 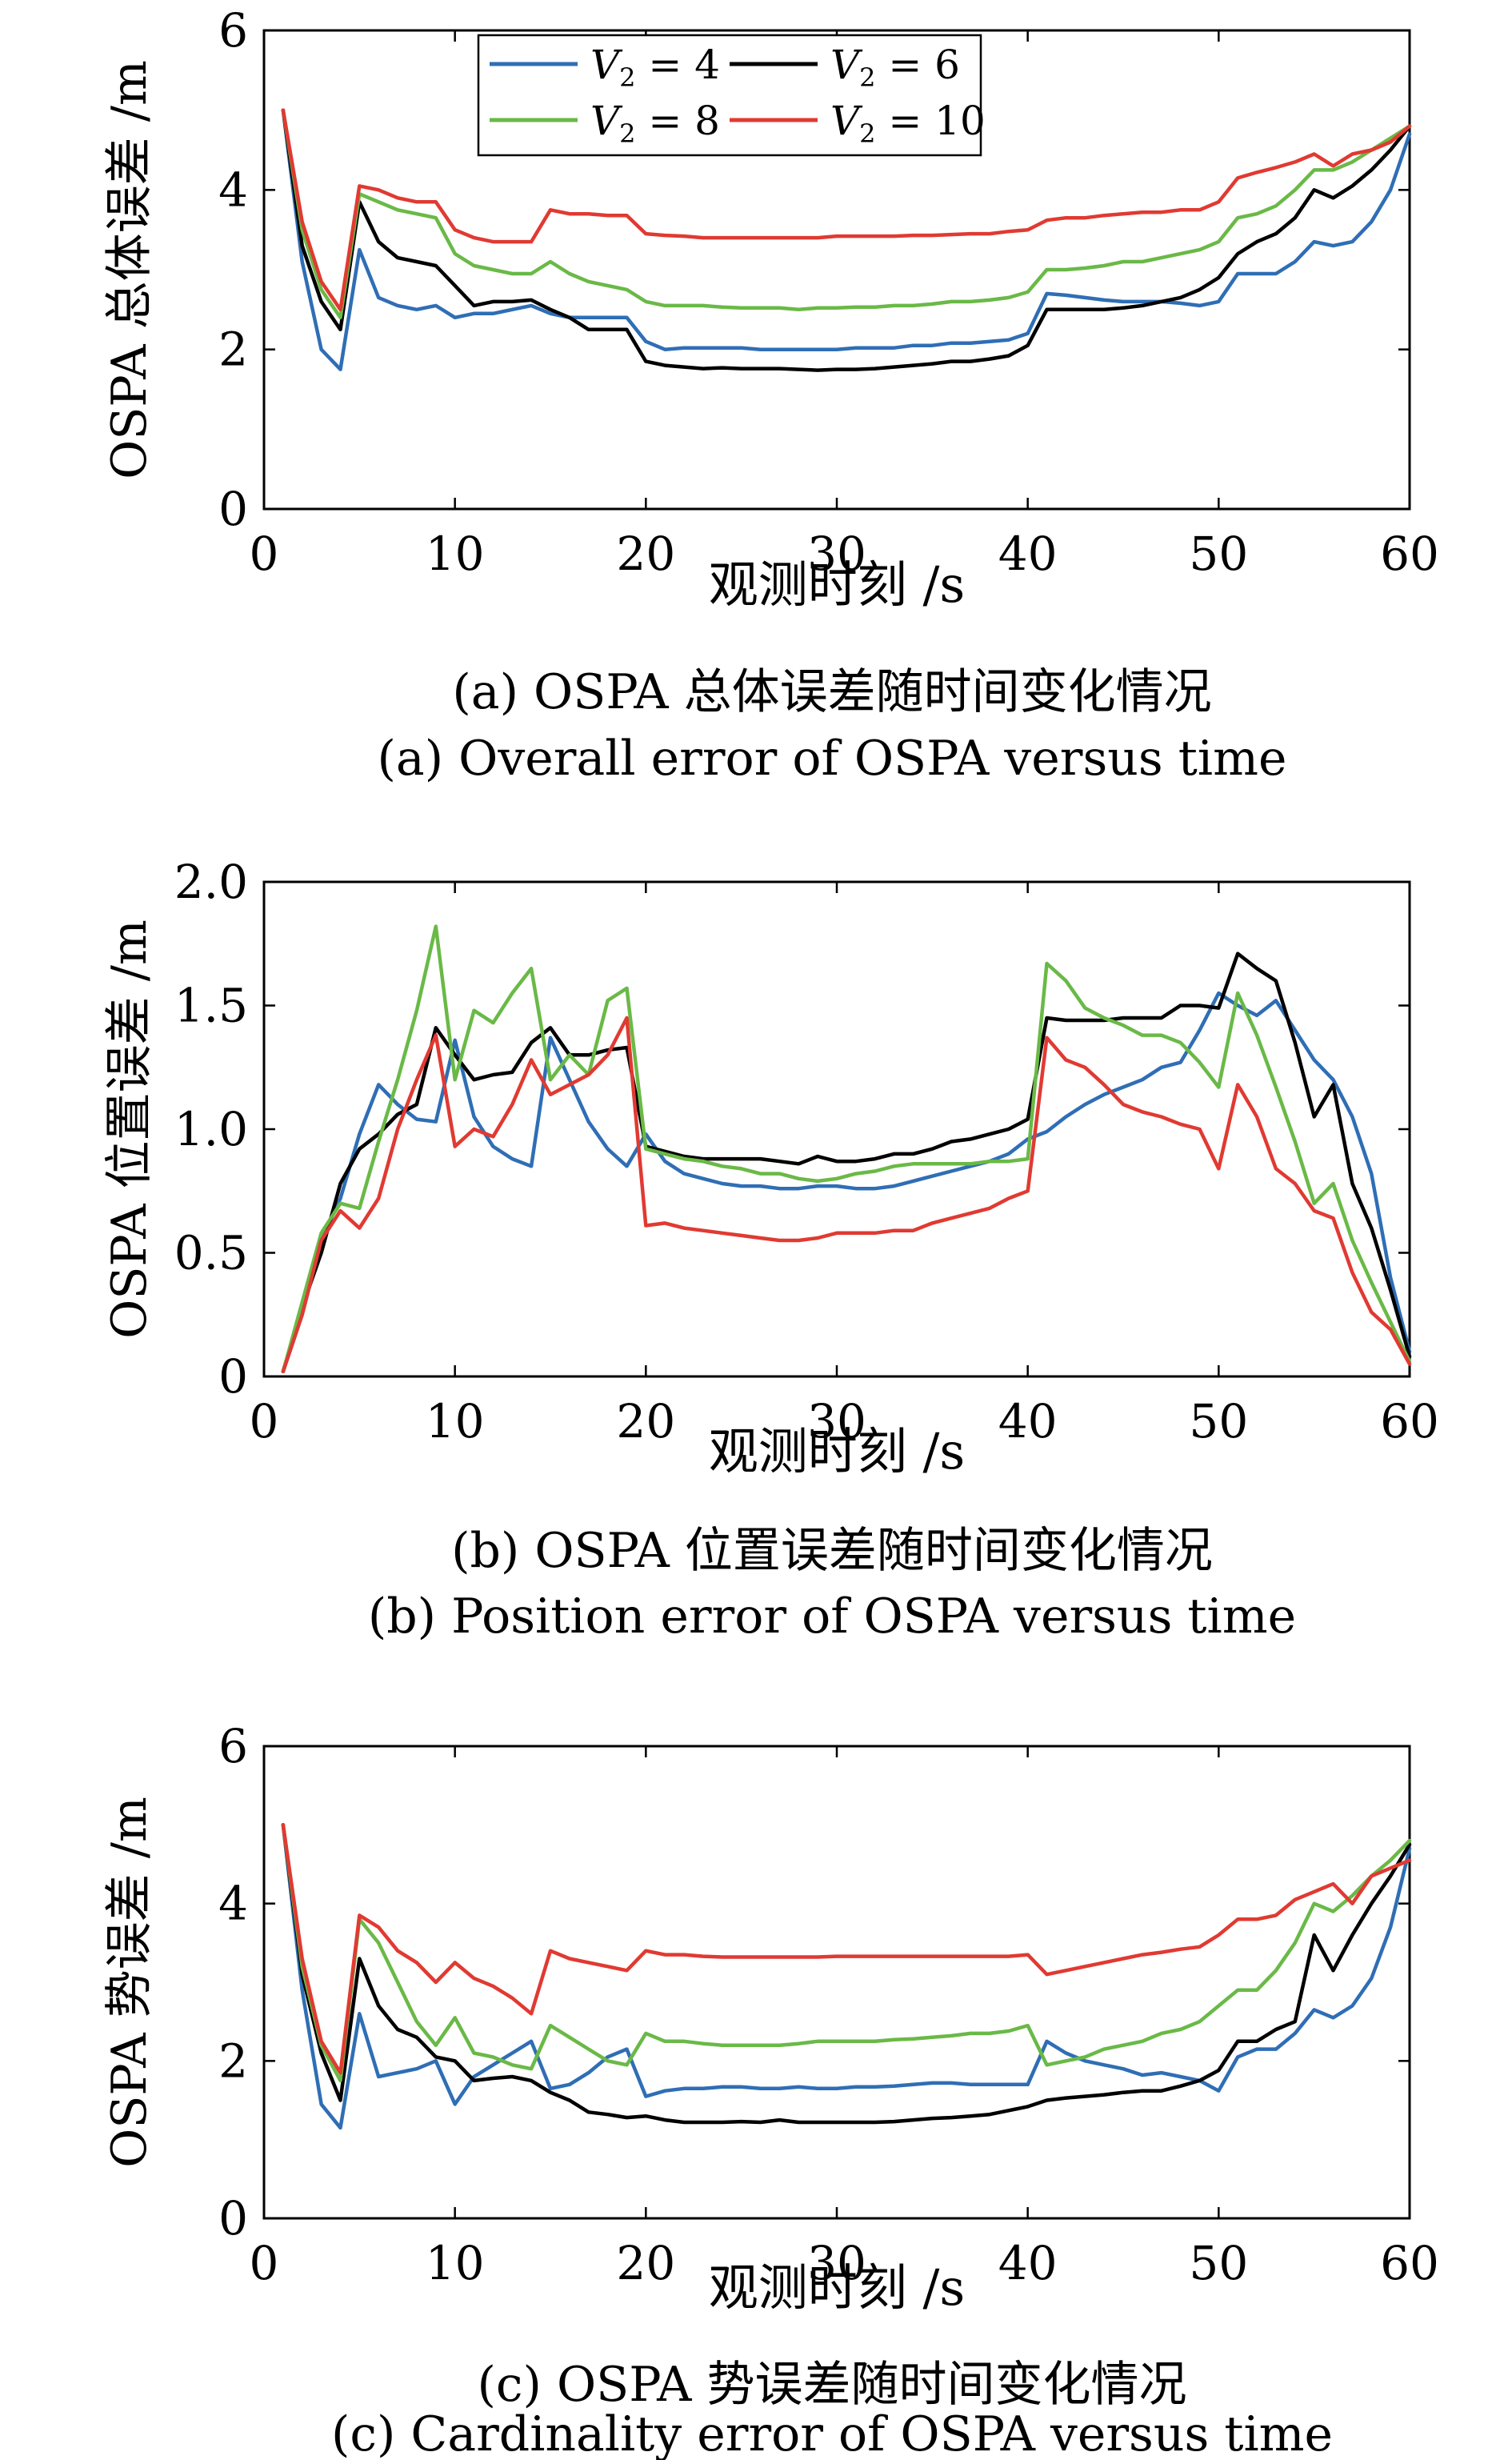 I want to click on legend-label: V2 = 8, so click(x=655, y=123).